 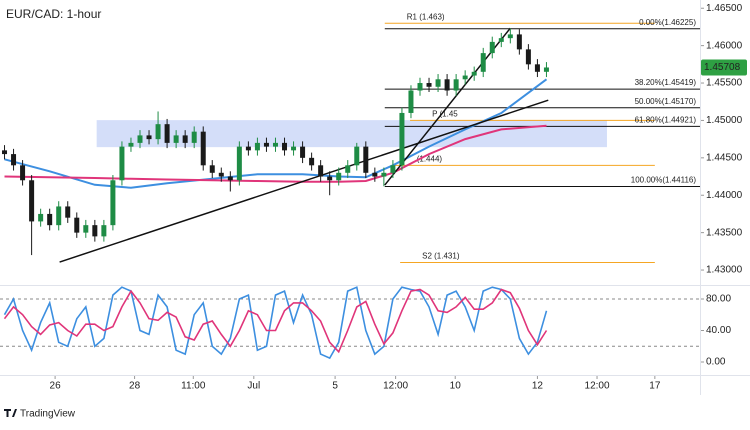 I want to click on level-label: P (1.45, so click(x=445, y=114).